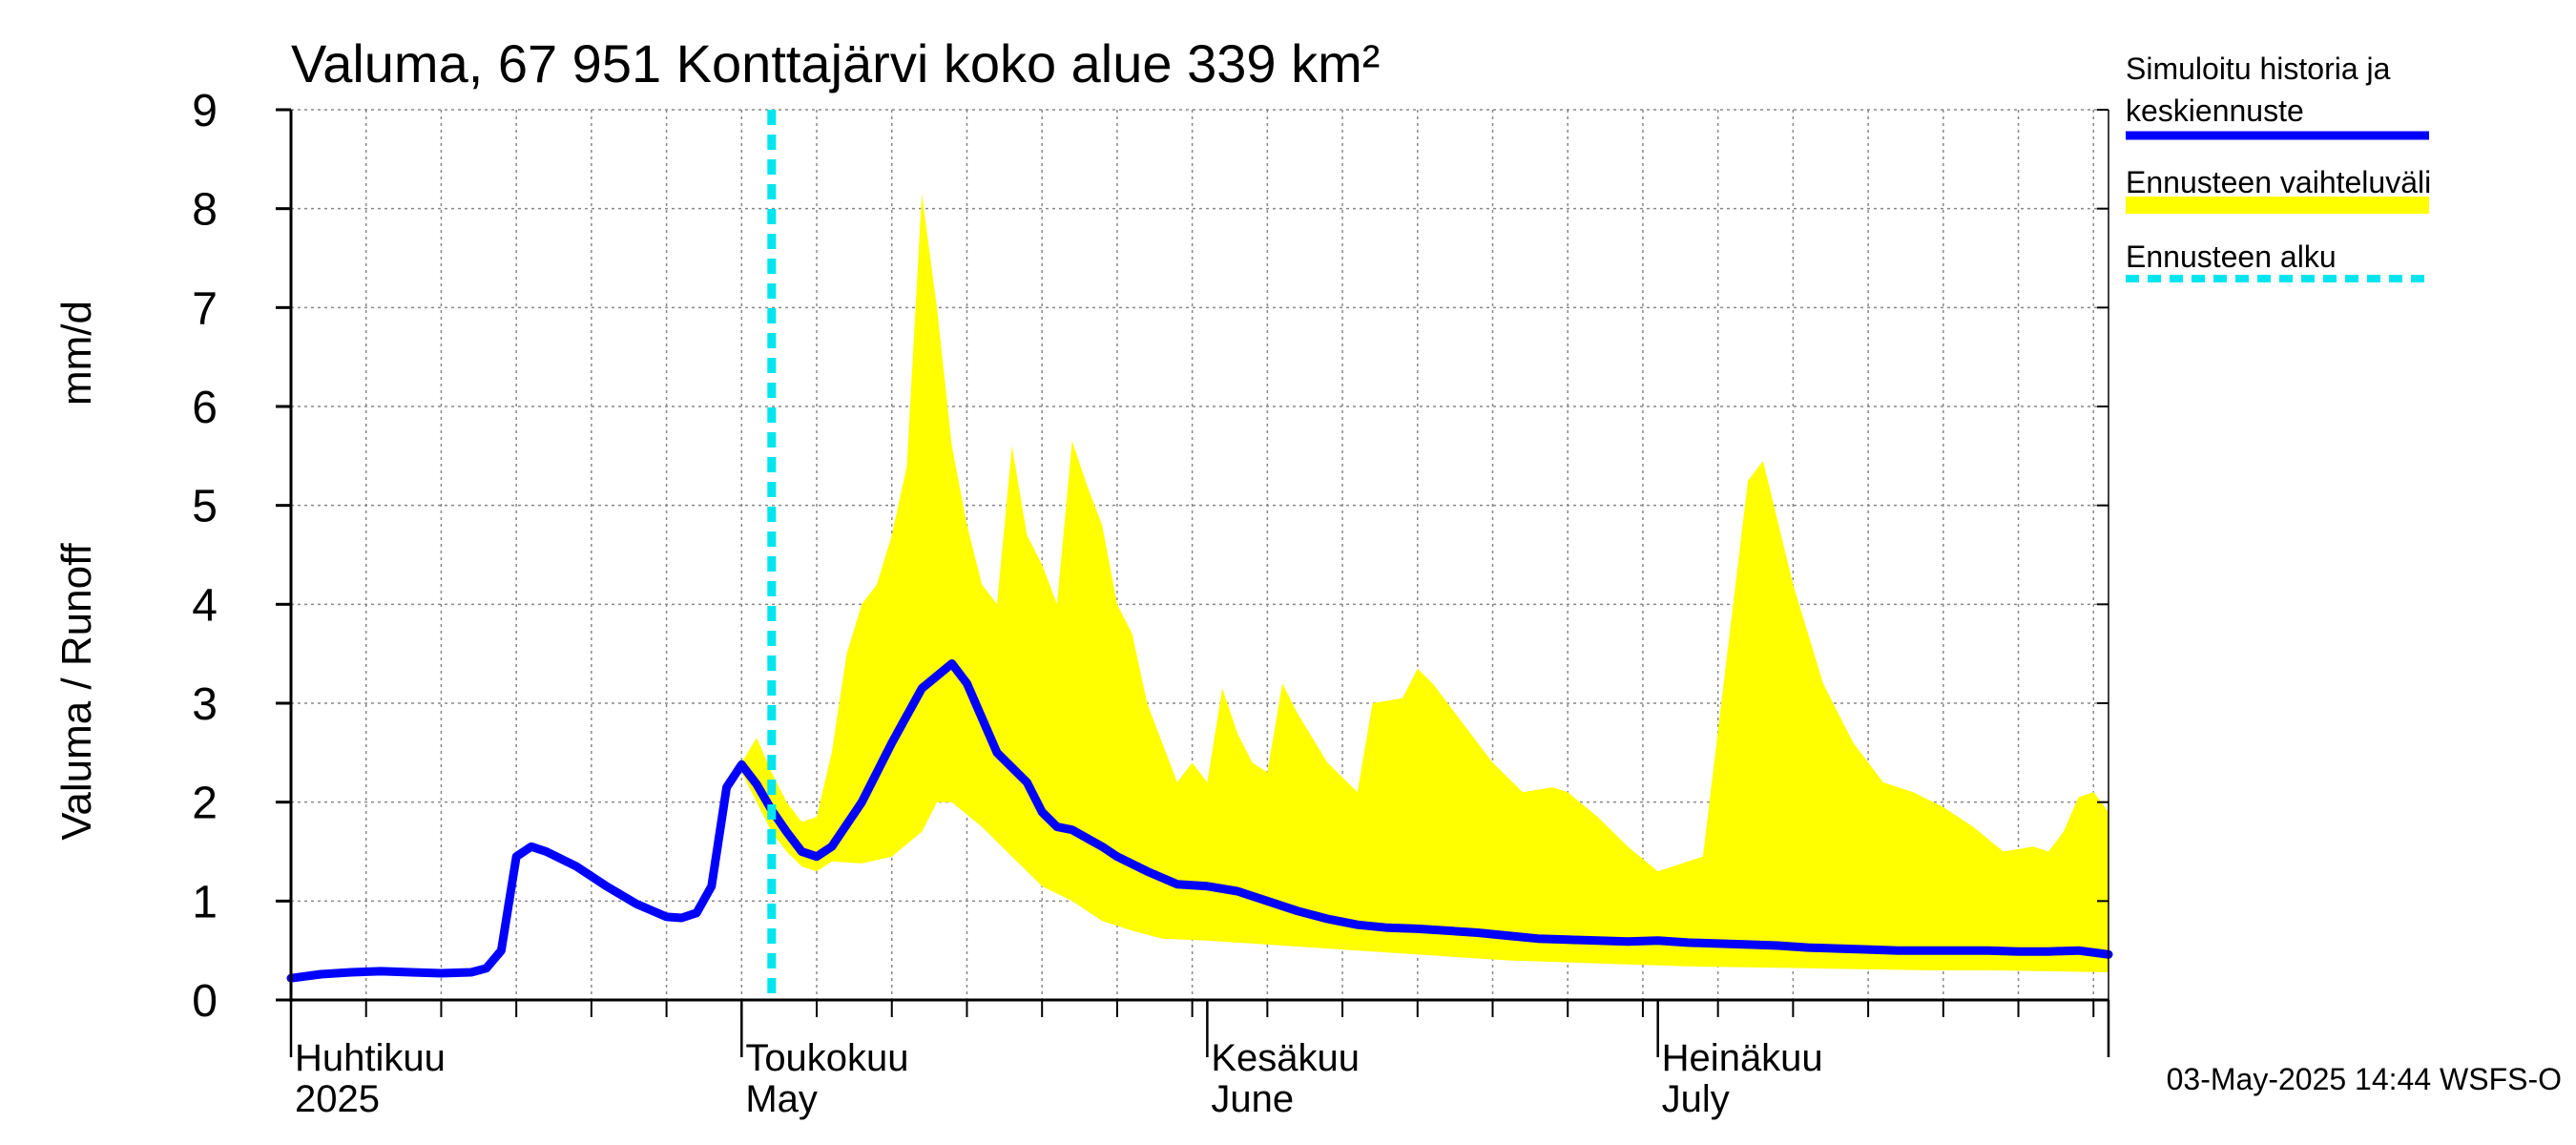 The image size is (2576, 1145). What do you see at coordinates (2277, 205) in the screenshot?
I see `legend-swatch-band` at bounding box center [2277, 205].